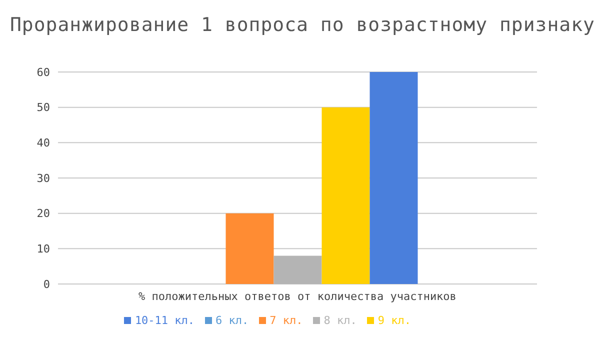  I want to click on legend-label: 6 кл., so click(232, 320).